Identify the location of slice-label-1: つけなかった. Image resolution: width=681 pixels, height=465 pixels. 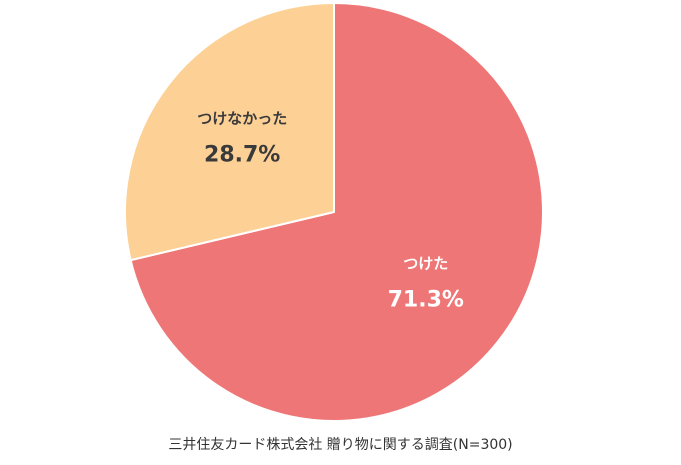
(242, 118).